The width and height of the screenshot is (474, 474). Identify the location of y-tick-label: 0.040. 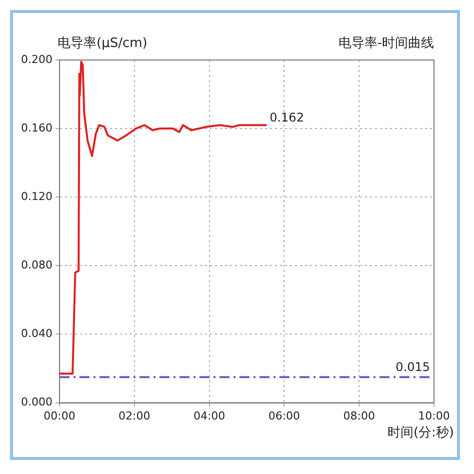
(36, 333).